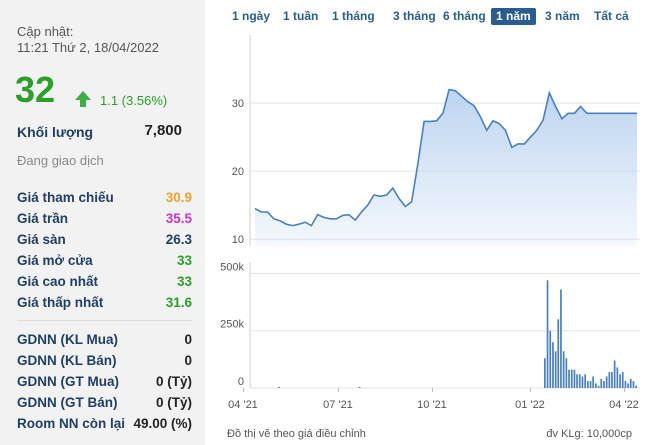 This screenshot has height=445, width=646. Describe the element at coordinates (104, 384) in the screenshot. I see `row-foreign-buy-val: GDNN (GT Mua) 0 (Tỷ)` at that location.